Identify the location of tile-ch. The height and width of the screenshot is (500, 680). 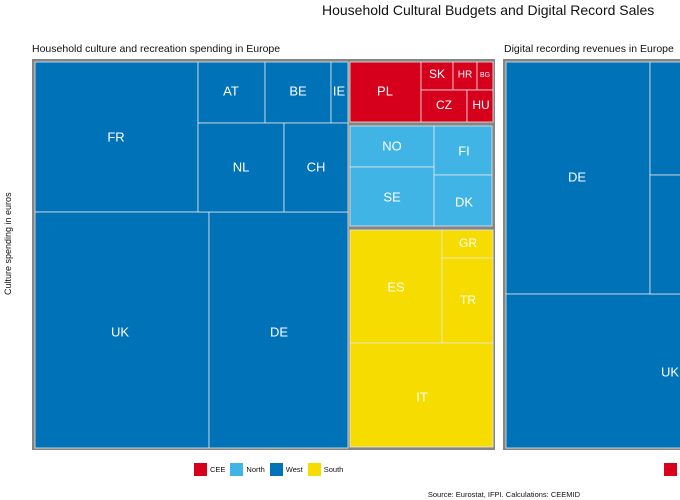
(316, 167).